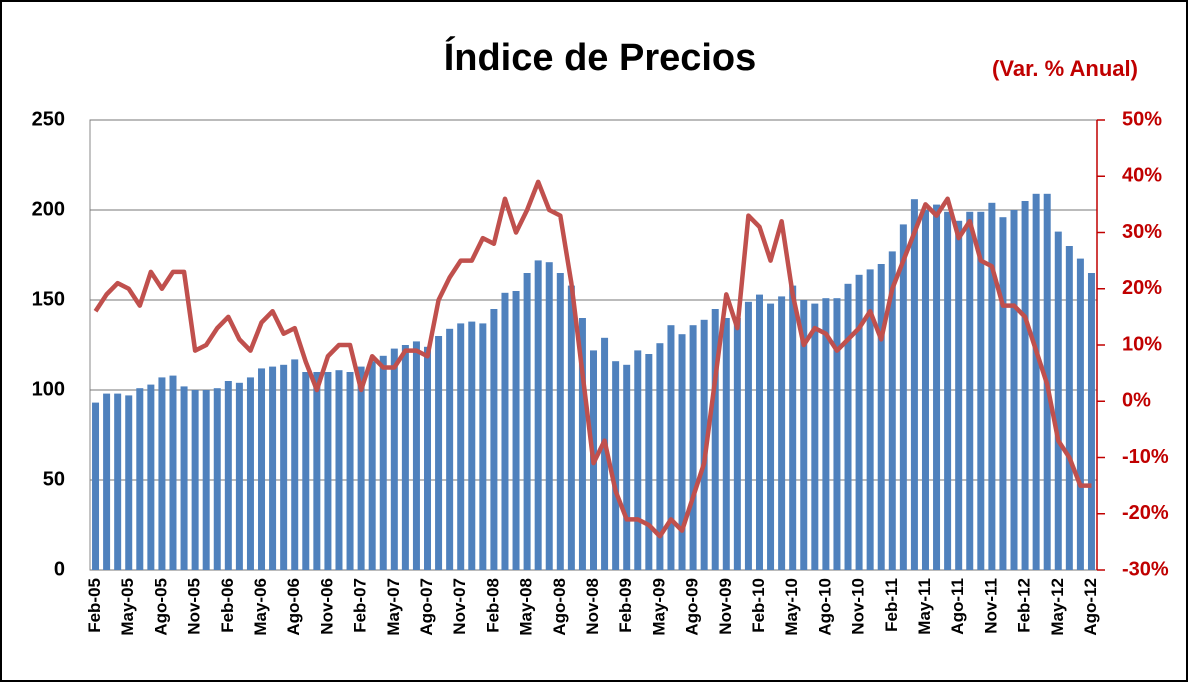  What do you see at coordinates (924, 606) in the screenshot?
I see `x-tick-label: May-11` at bounding box center [924, 606].